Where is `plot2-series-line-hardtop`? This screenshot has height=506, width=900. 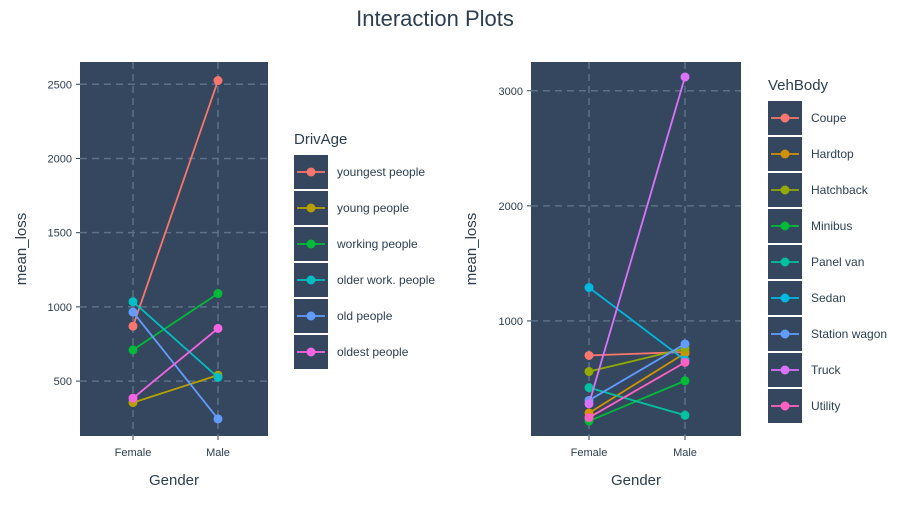 plot2-series-line-hardtop is located at coordinates (637, 383).